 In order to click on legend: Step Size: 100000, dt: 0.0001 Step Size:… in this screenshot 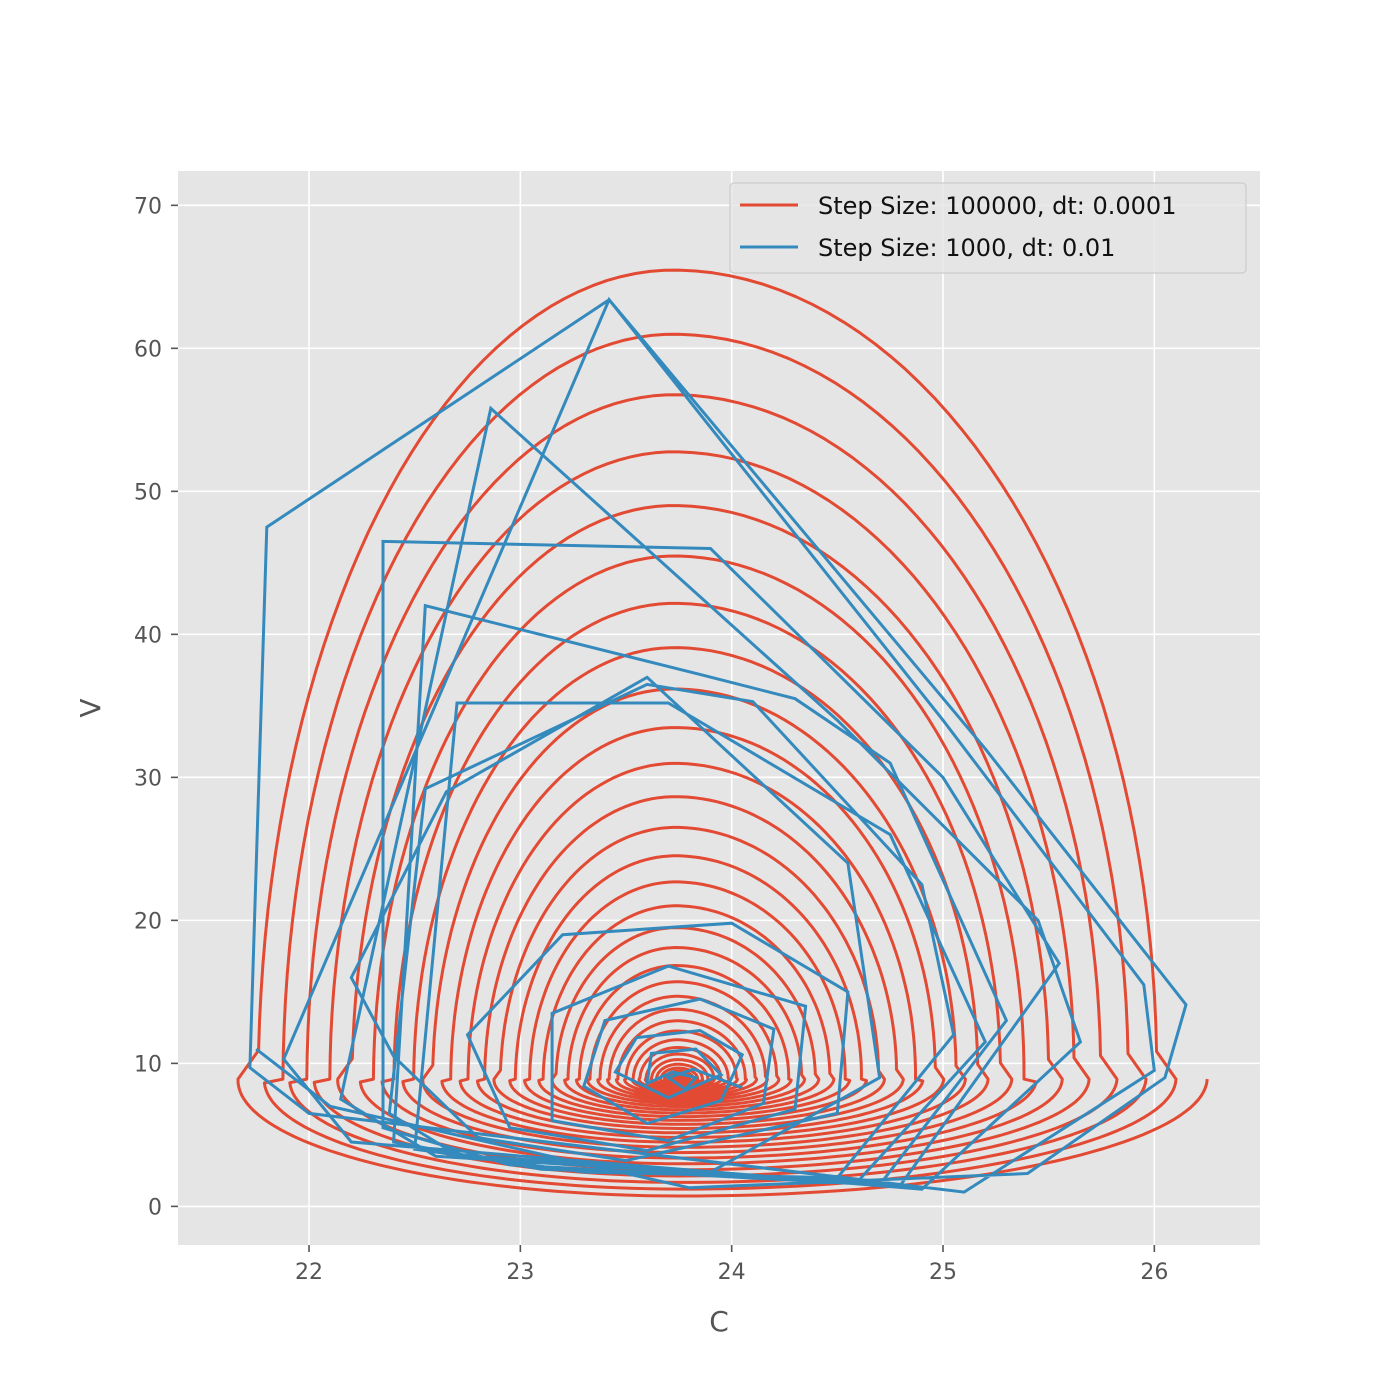, I will do `click(988, 228)`.